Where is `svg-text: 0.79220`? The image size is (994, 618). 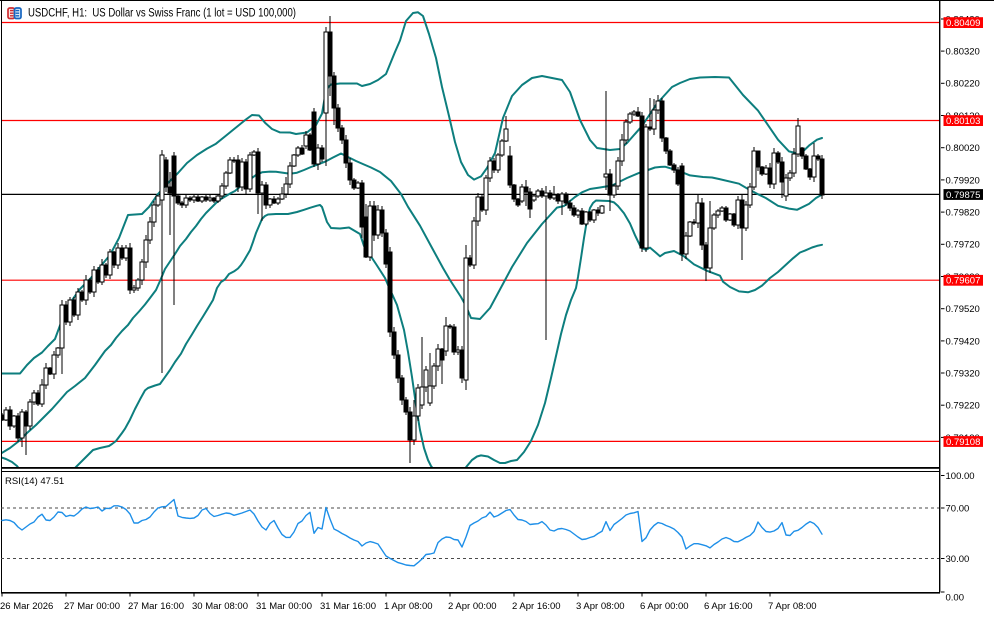
svg-text: 0.79220 is located at coordinates (963, 406).